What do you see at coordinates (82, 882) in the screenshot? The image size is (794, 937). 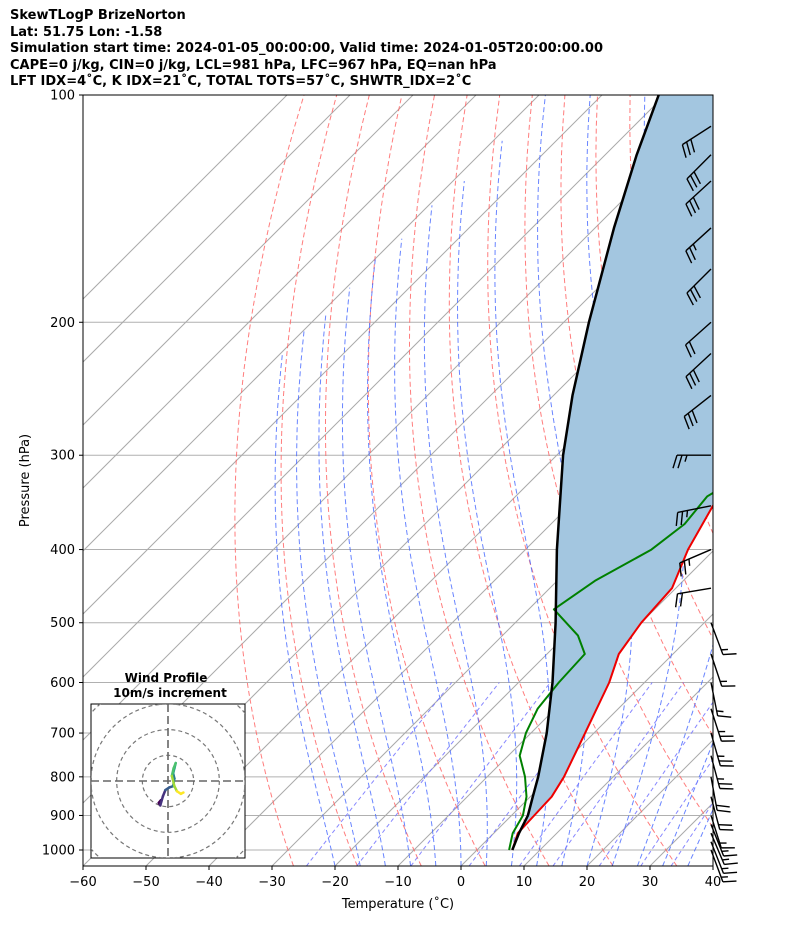 I see `x-tick-label: −60` at bounding box center [82, 882].